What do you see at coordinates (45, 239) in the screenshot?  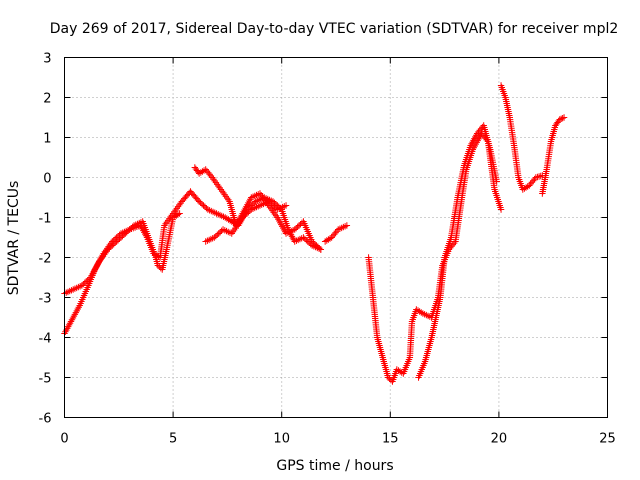 I see `y-tick-labels: -6 -5 -4 -3 -2 -1 0 1 2 3` at bounding box center [45, 239].